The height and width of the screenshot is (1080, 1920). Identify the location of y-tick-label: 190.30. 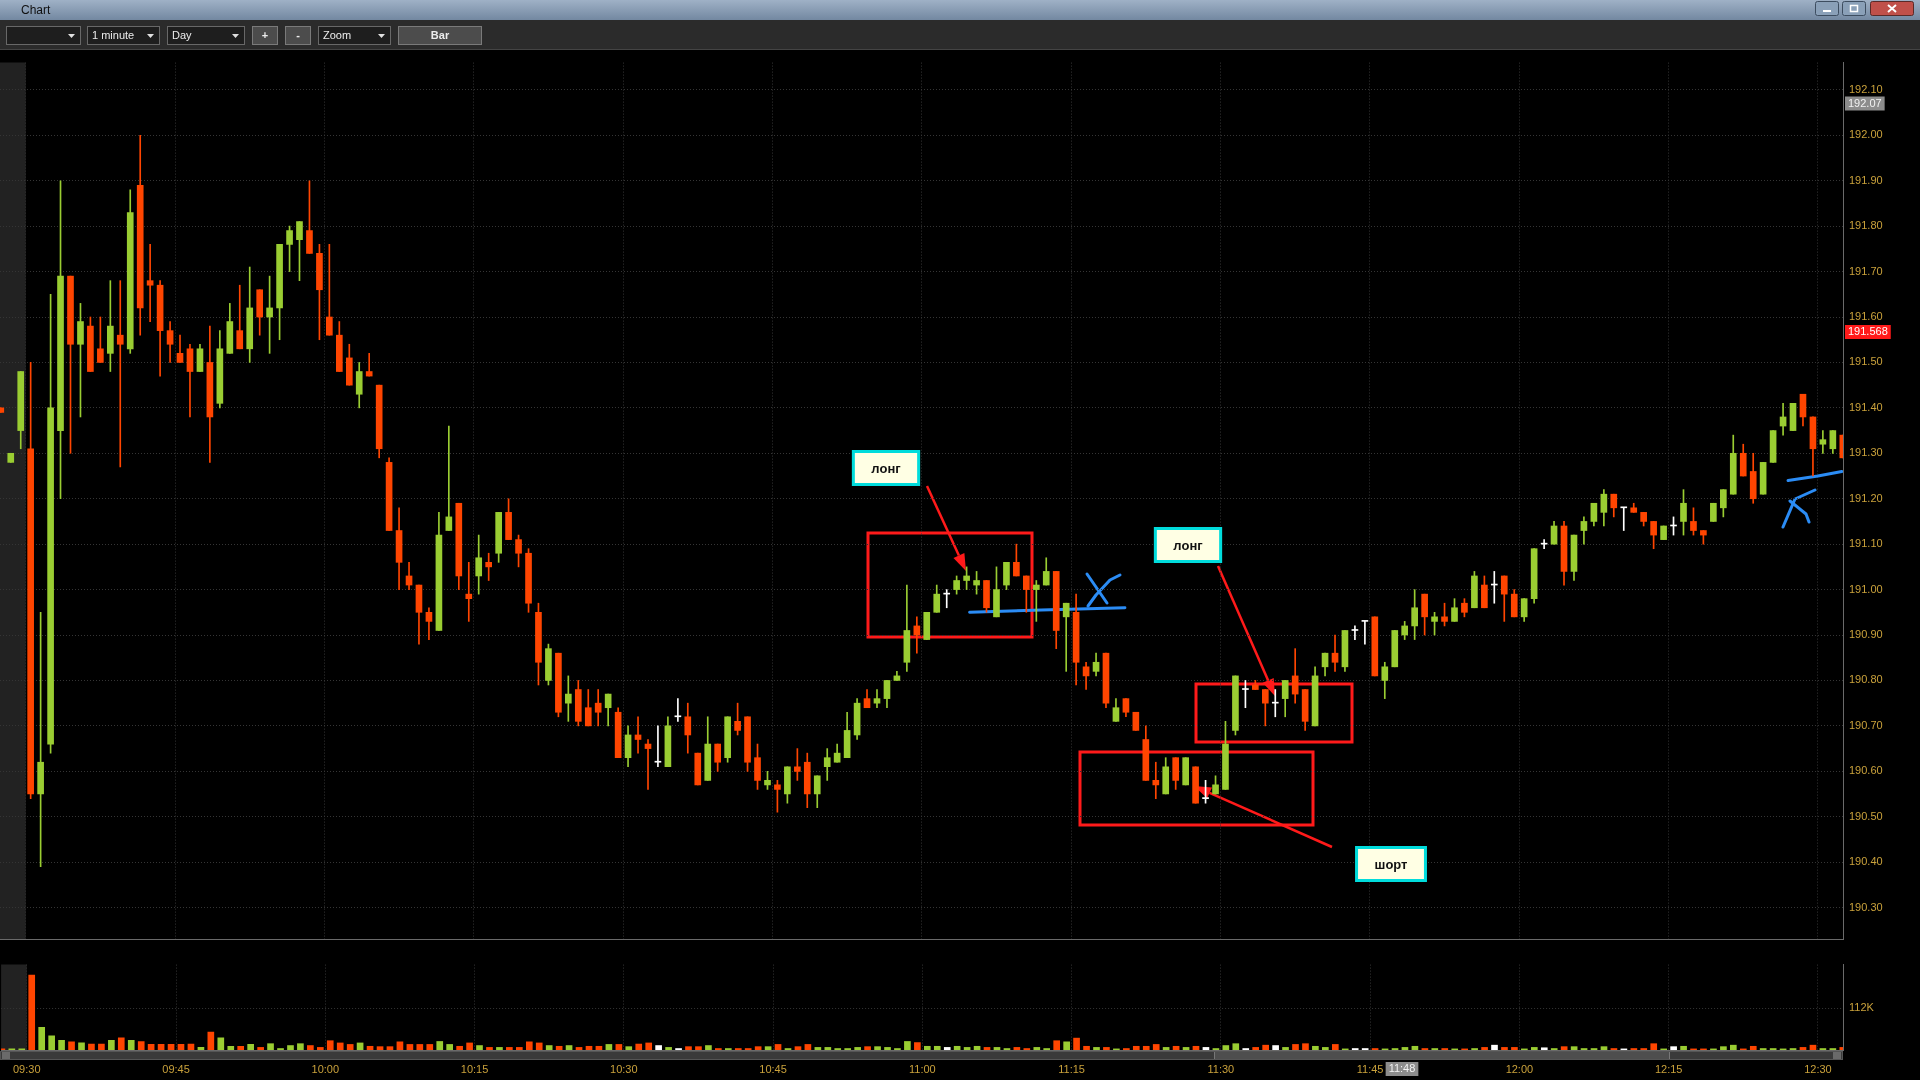
(1866, 906).